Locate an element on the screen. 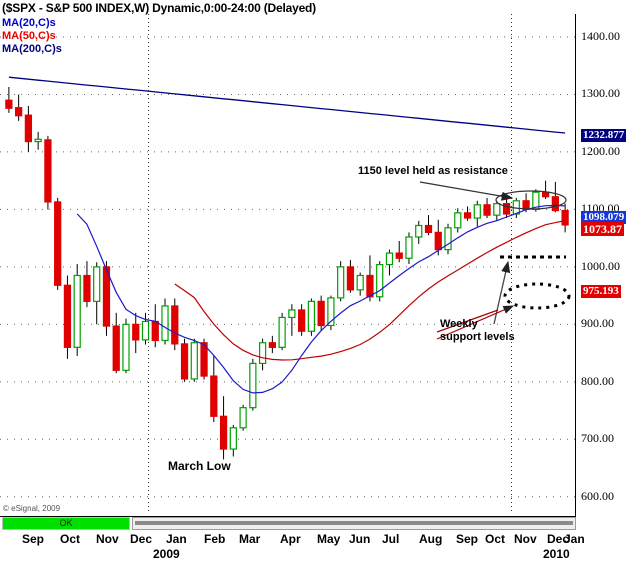  time-tick-1: Oct is located at coordinates (70, 539).